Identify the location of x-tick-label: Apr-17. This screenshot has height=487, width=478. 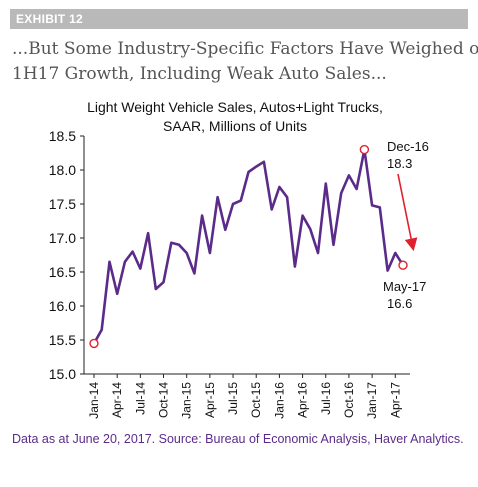
(395, 400).